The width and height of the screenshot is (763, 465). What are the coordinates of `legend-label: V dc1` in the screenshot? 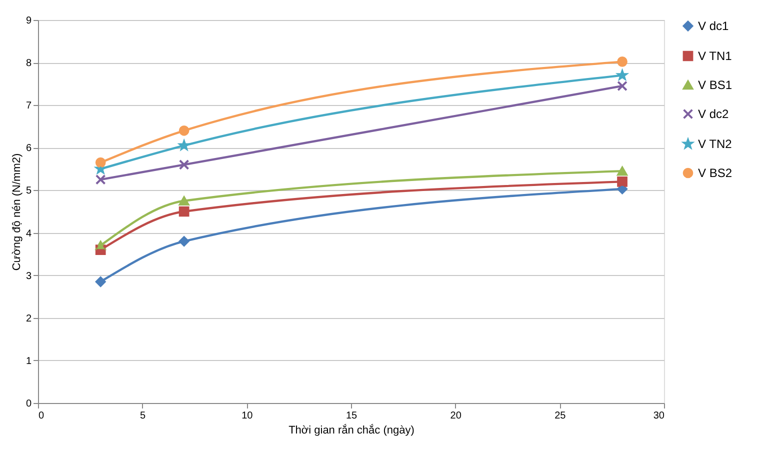 It's located at (714, 26).